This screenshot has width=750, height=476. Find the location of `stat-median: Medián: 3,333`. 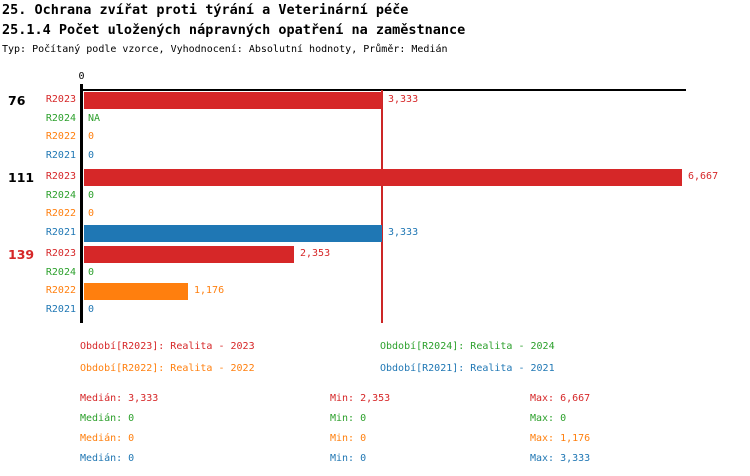

stat-median: Medián: 3,333 is located at coordinates (119, 398).